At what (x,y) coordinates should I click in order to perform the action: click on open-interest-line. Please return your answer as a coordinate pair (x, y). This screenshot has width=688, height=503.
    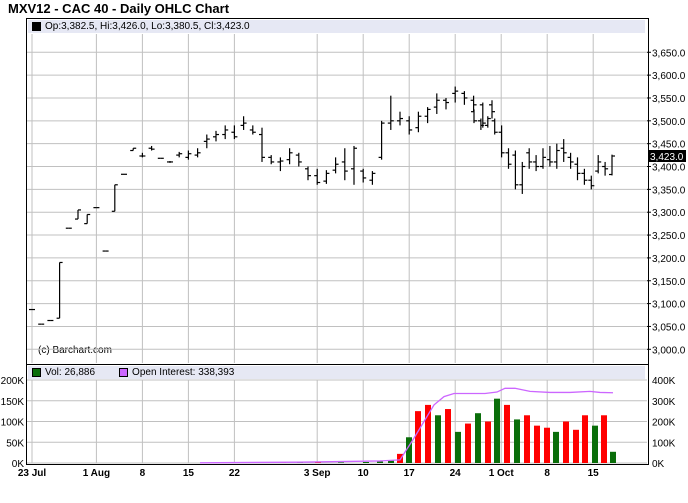
    Looking at the image, I should click on (406, 425).